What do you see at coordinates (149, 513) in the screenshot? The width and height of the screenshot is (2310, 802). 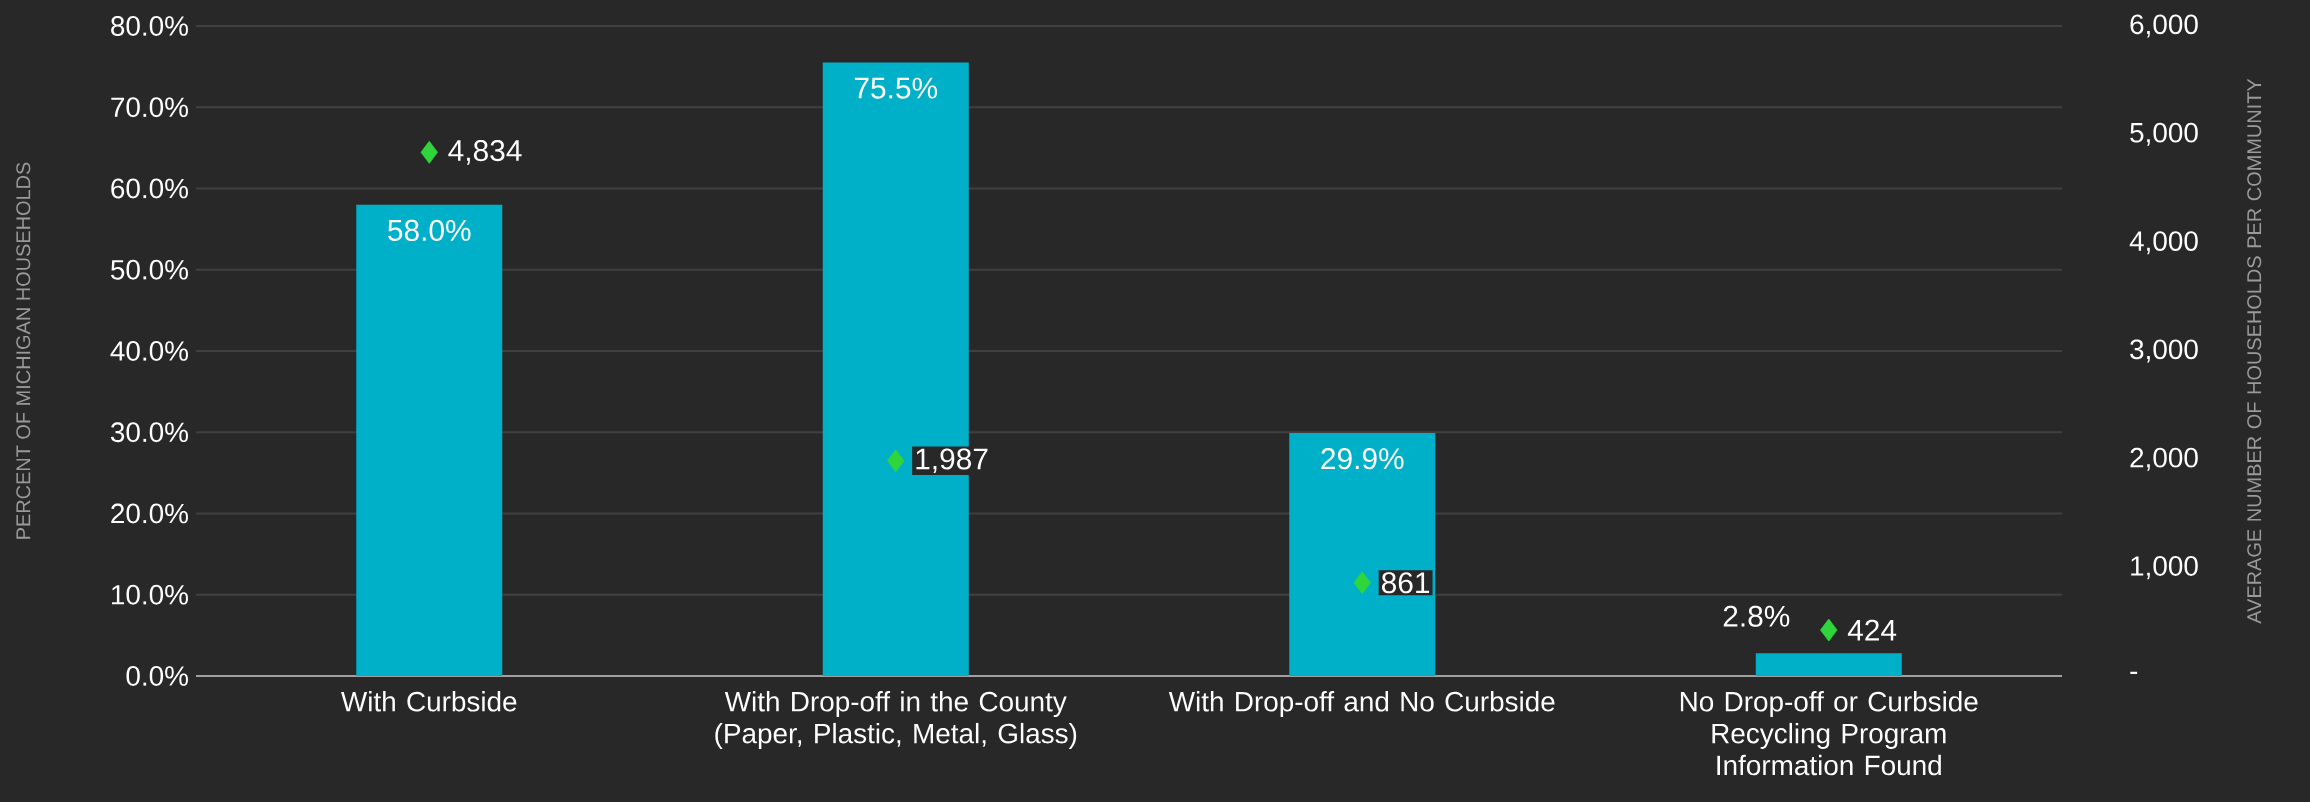 I see `y-tick-label: 20.0%` at bounding box center [149, 513].